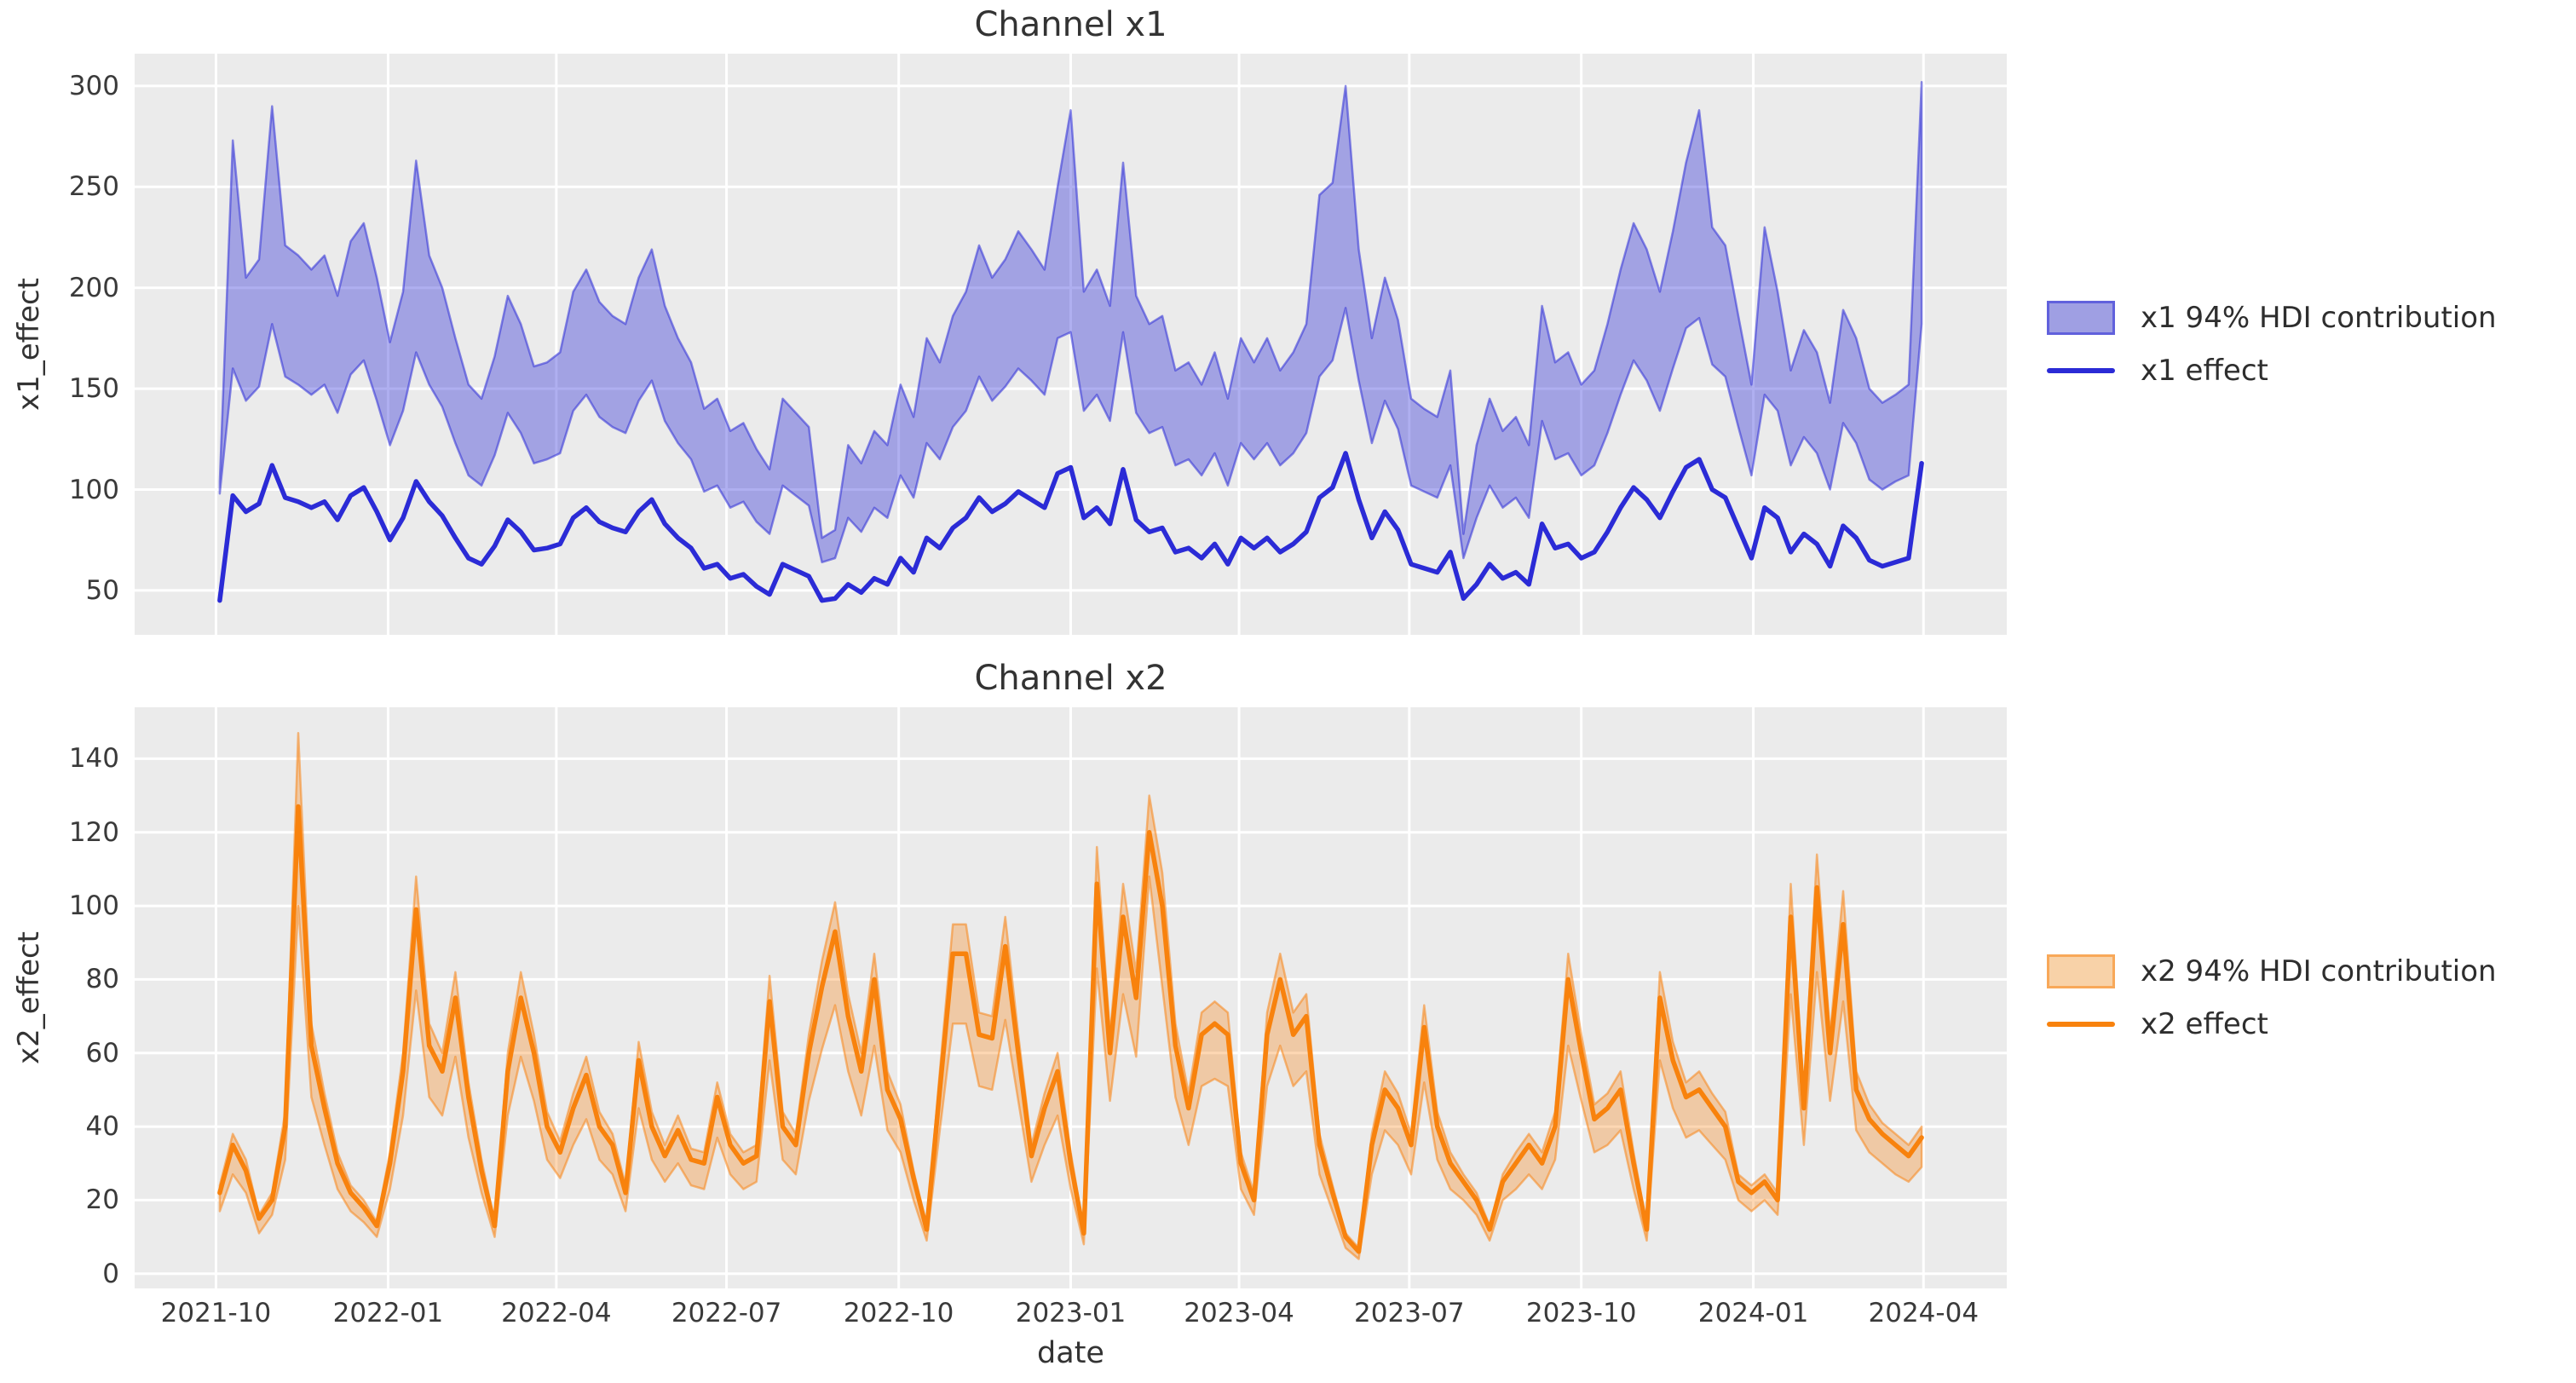 The width and height of the screenshot is (2576, 1383). What do you see at coordinates (1070, 678) in the screenshot?
I see `chart-title-x2: Channel x2` at bounding box center [1070, 678].